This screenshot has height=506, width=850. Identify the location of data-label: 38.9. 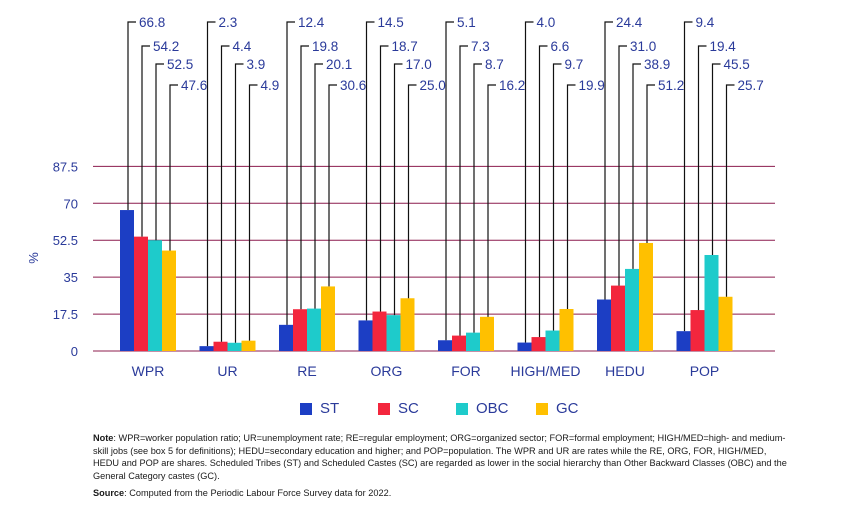
(657, 64).